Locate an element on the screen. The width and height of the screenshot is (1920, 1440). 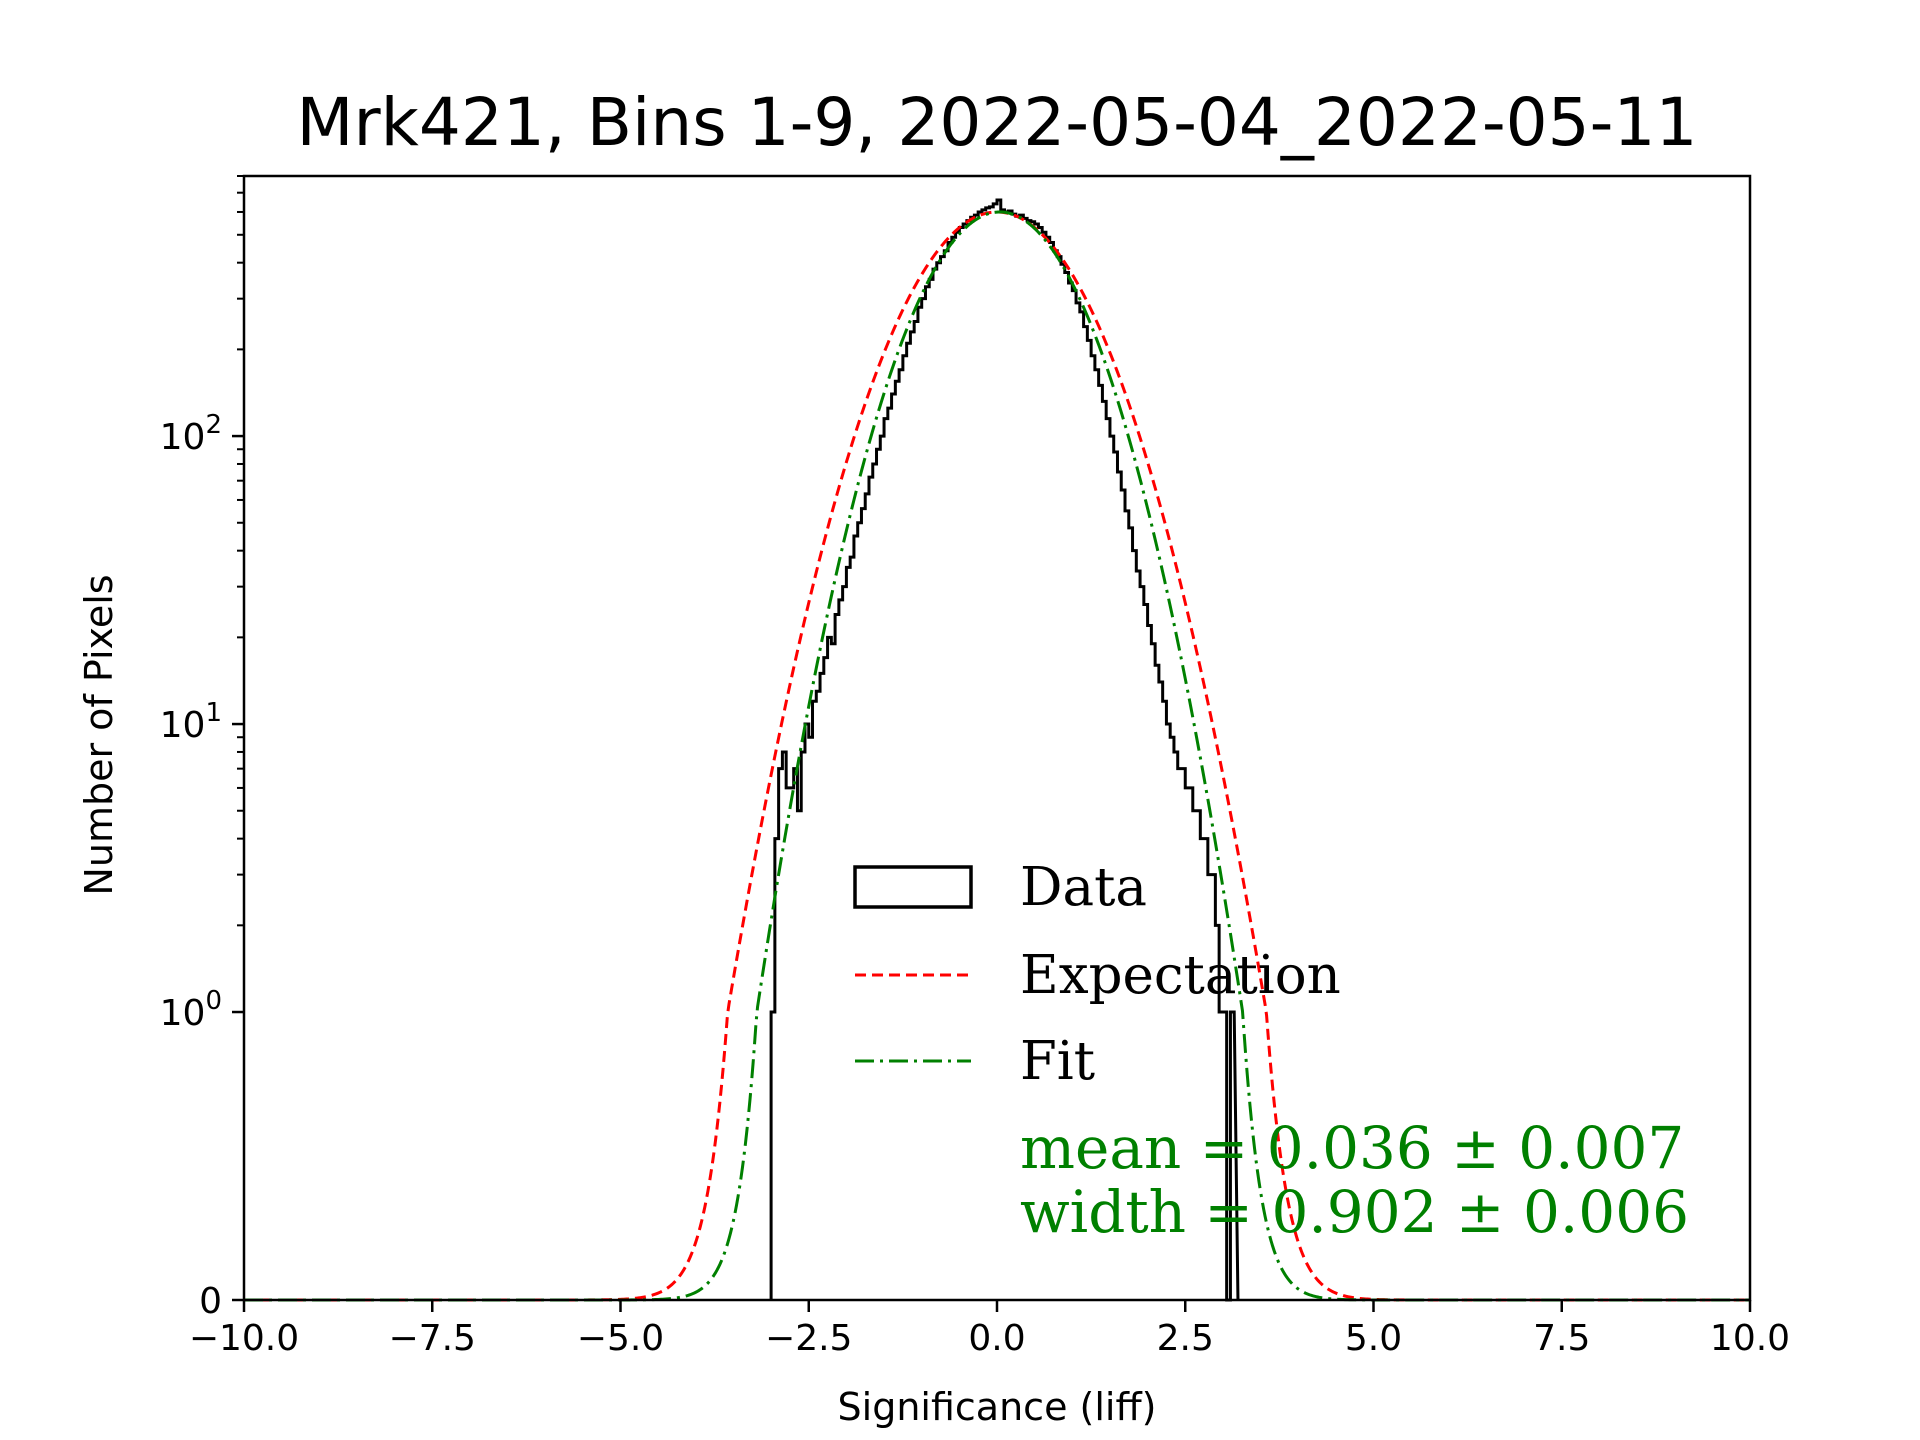
x-tick-label: −2.5 is located at coordinates (808, 1338).